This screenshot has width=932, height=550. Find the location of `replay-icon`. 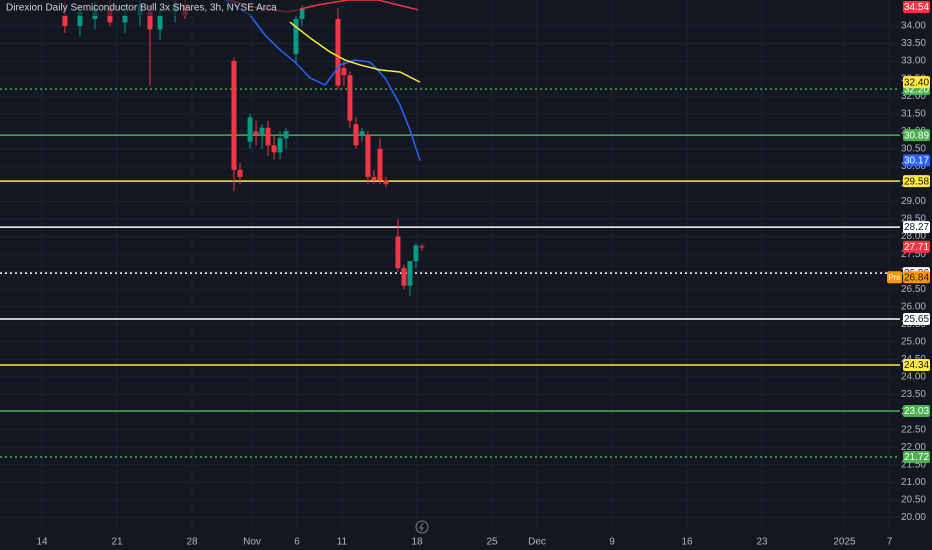

replay-icon is located at coordinates (422, 527).